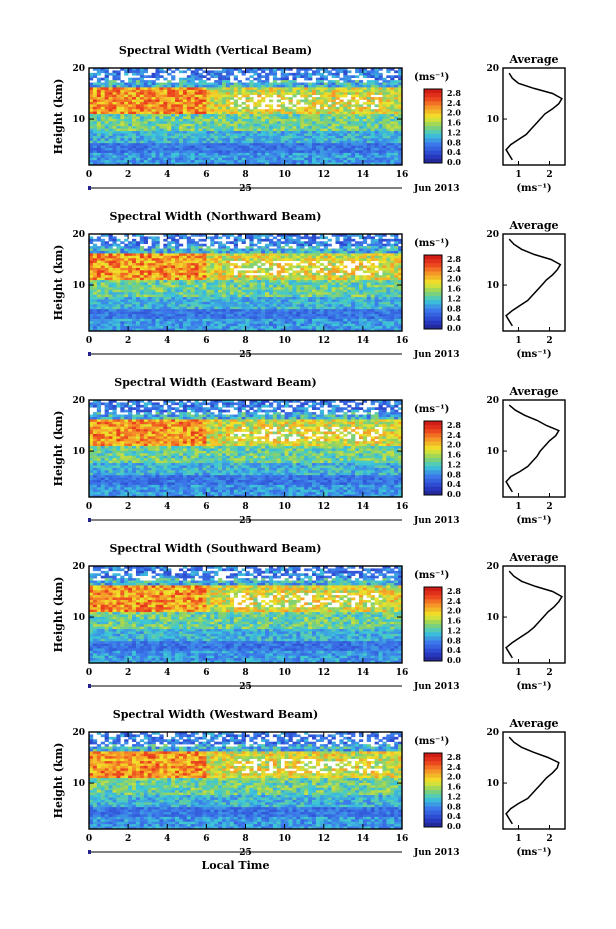 The height and width of the screenshot is (929, 616). Describe the element at coordinates (518, 175) in the screenshot. I see `profile-x-tick-label: 1` at that location.